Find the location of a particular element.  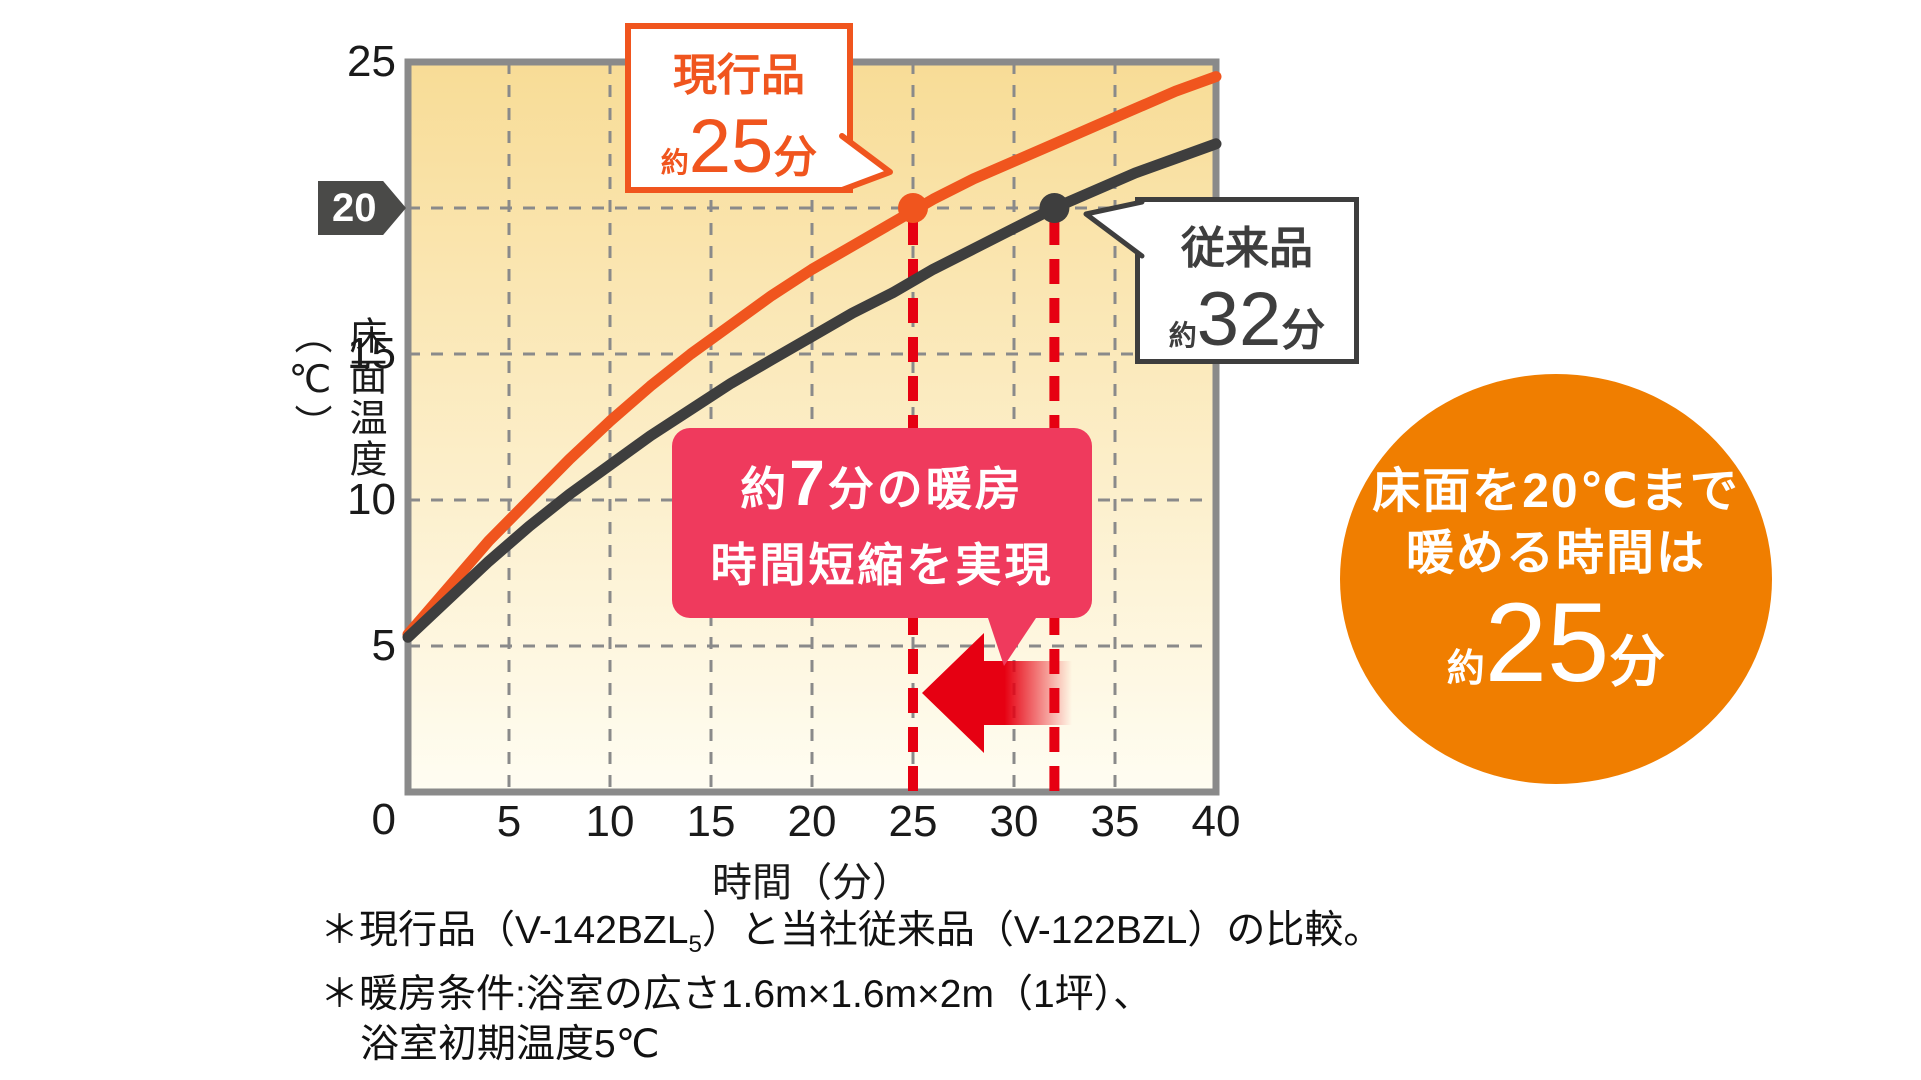

y-tick-label-5: 5 is located at coordinates (383, 645).